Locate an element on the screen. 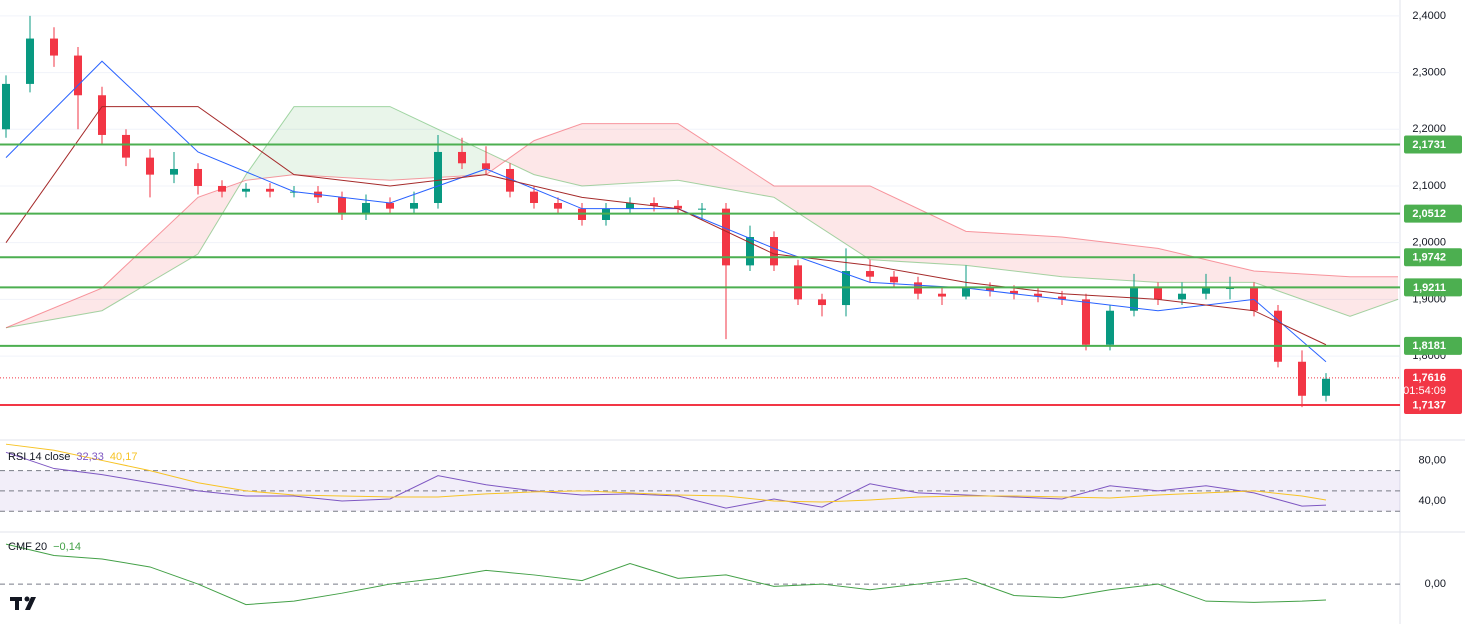 The height and width of the screenshot is (624, 1465). level-label: 2,1731 is located at coordinates (1429, 145).